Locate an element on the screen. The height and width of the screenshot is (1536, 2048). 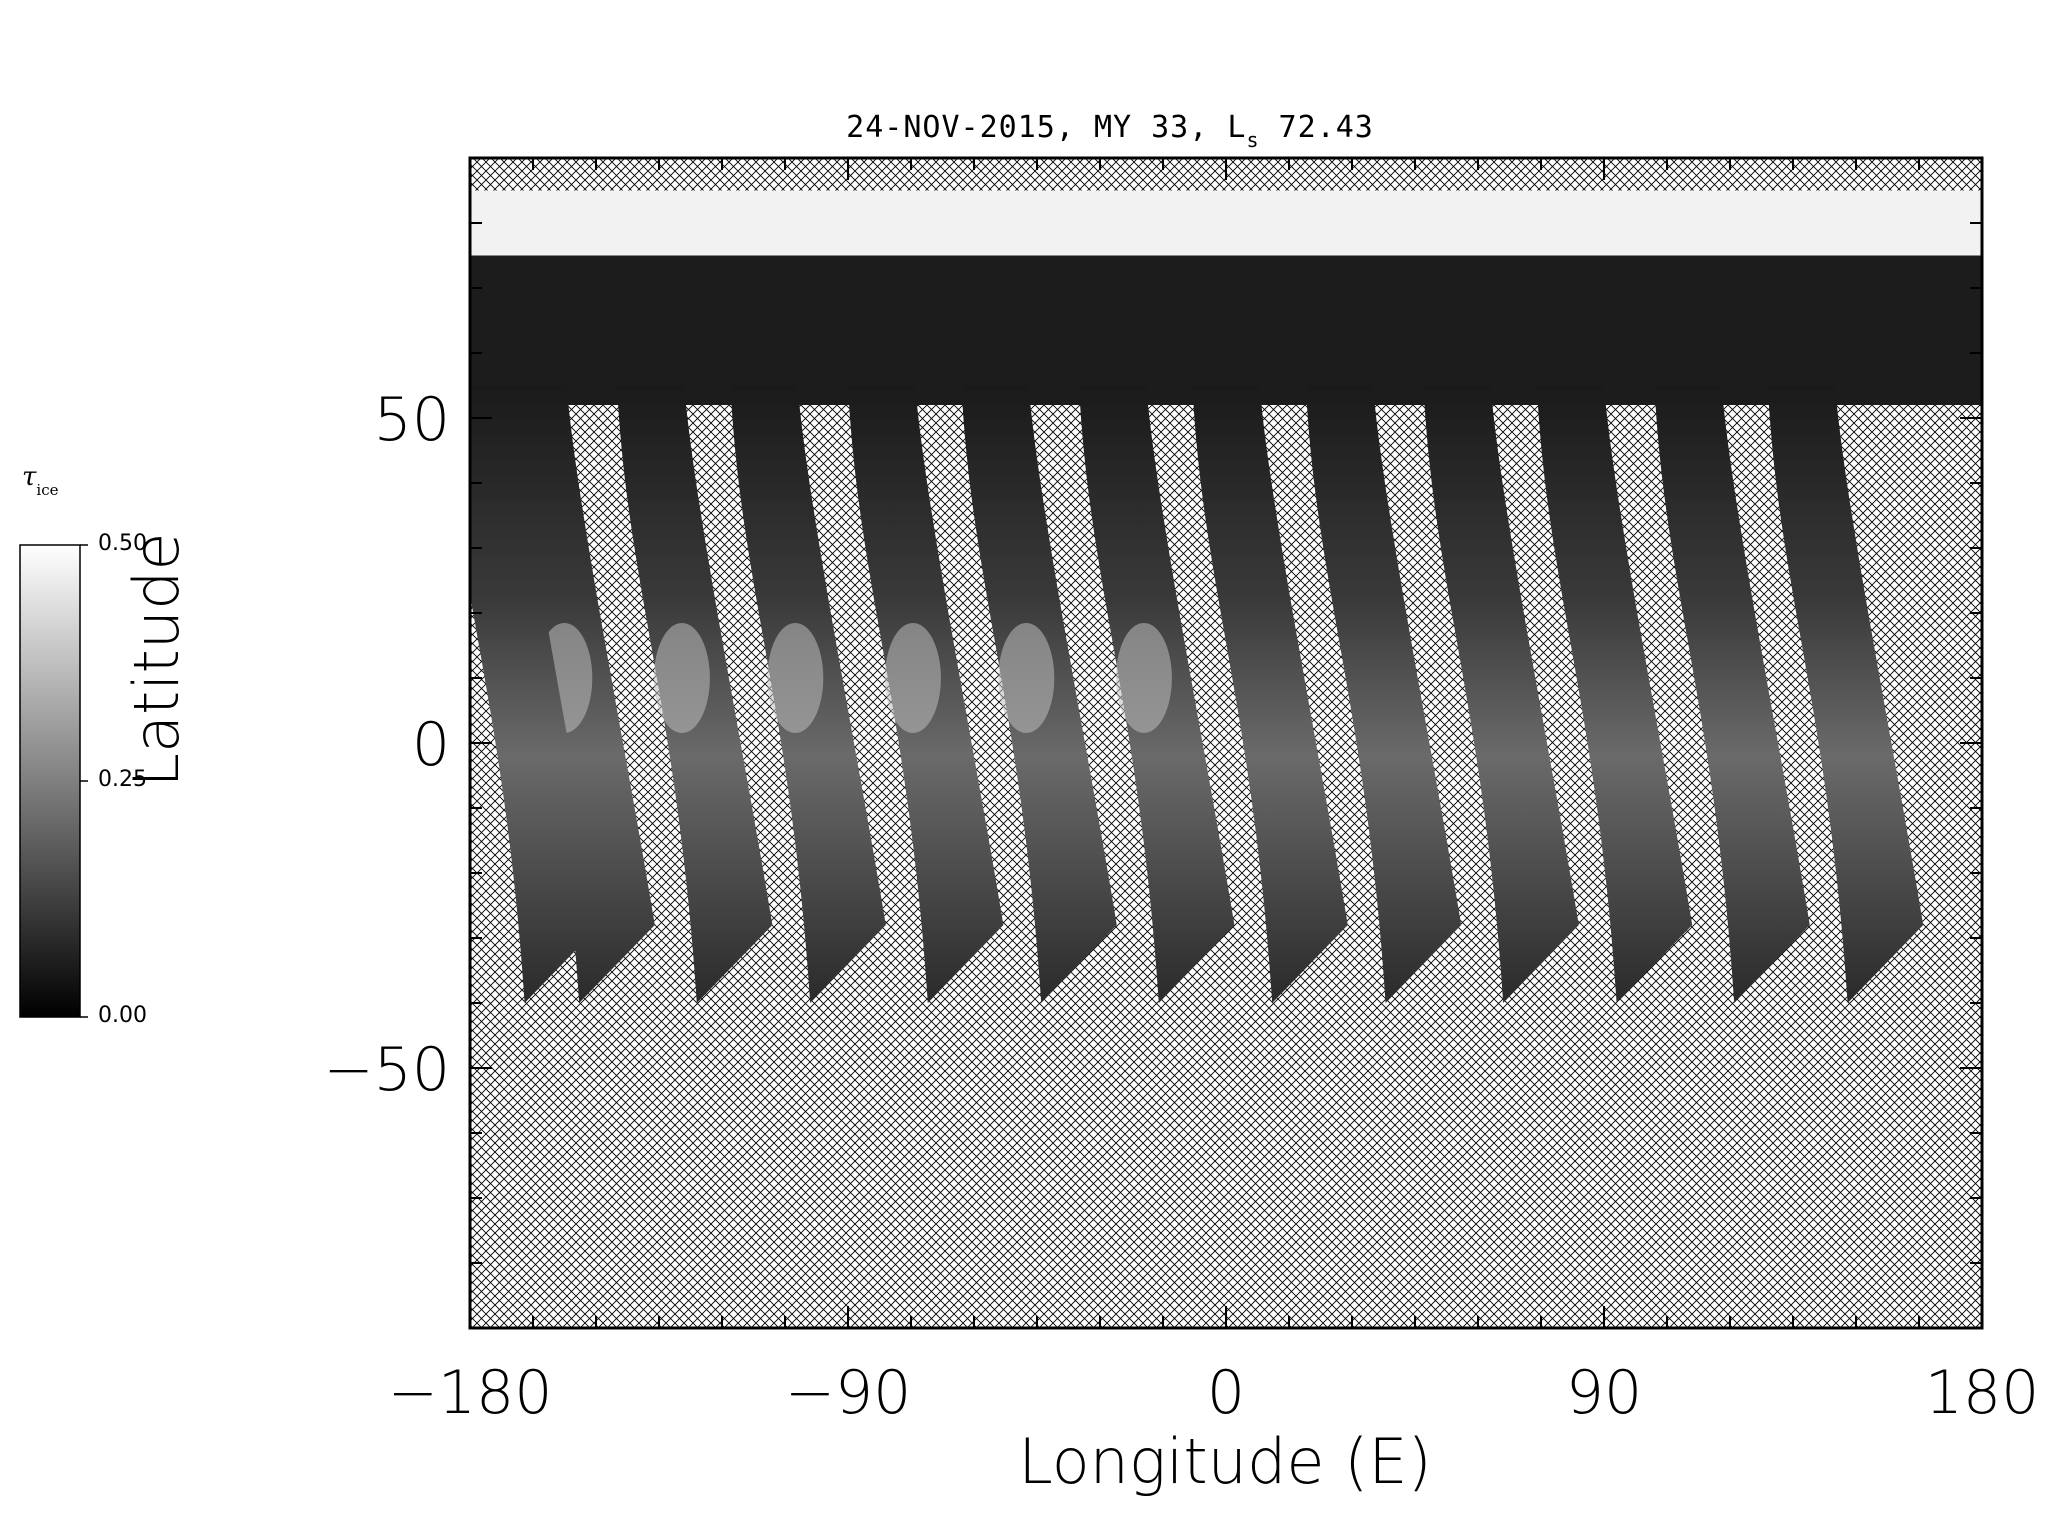
x-tick-label: 0 is located at coordinates (1226, 1393).